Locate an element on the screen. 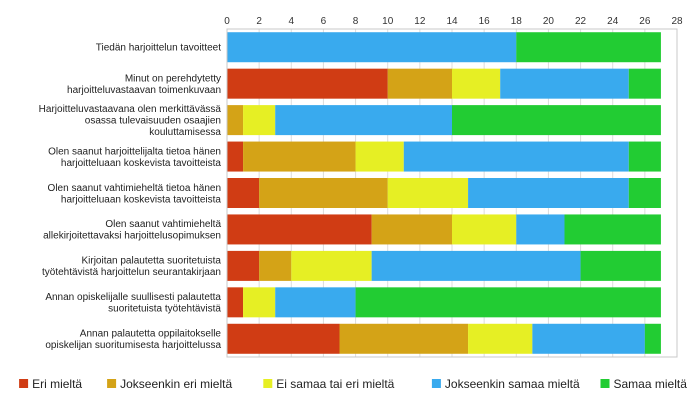 This screenshot has height=405, width=700. legend-label: Jokseenkin eri mieltä is located at coordinates (176, 384).